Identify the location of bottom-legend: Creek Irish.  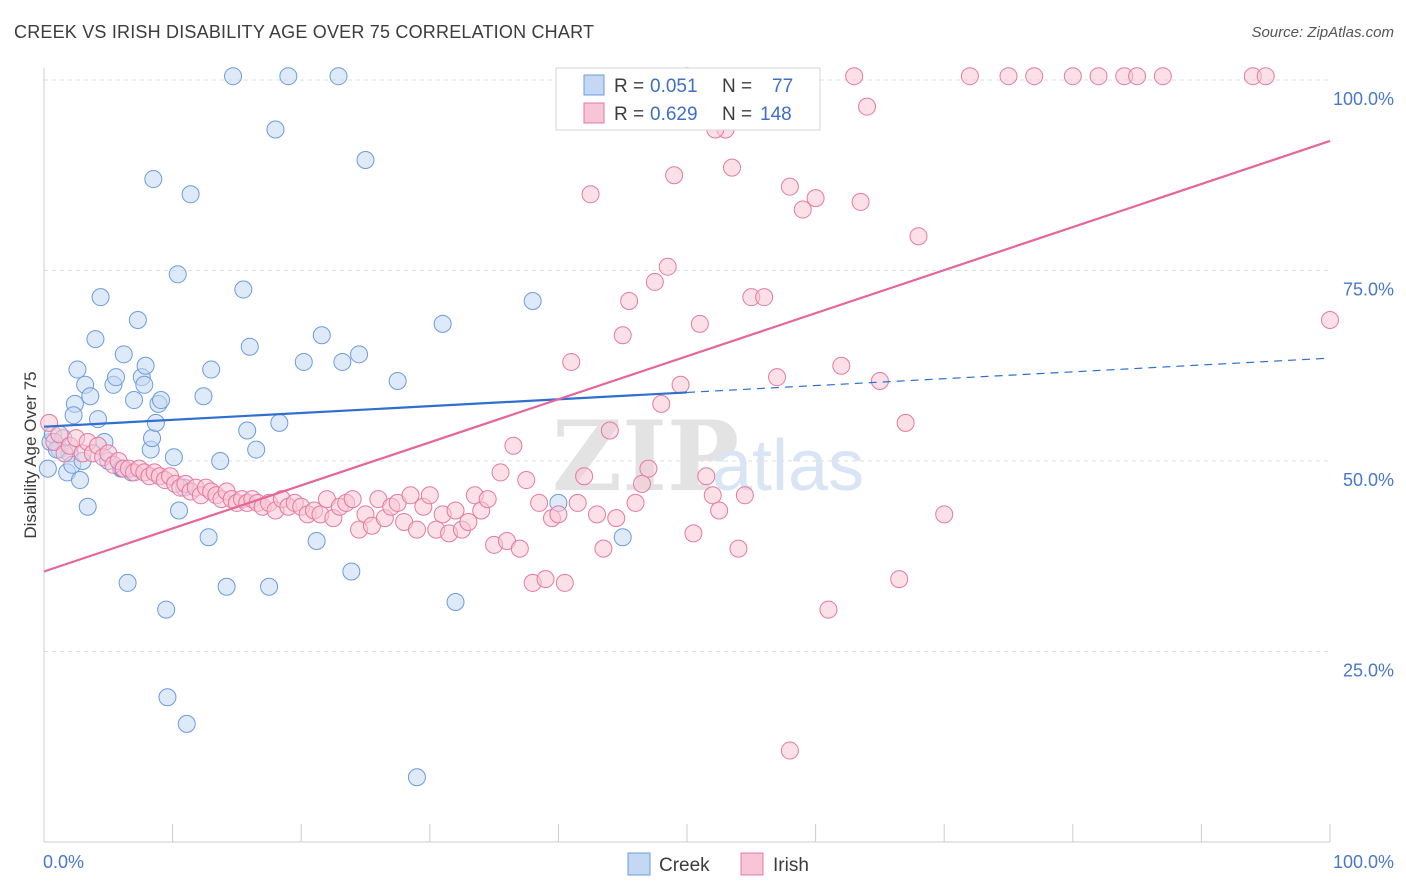
(718, 864).